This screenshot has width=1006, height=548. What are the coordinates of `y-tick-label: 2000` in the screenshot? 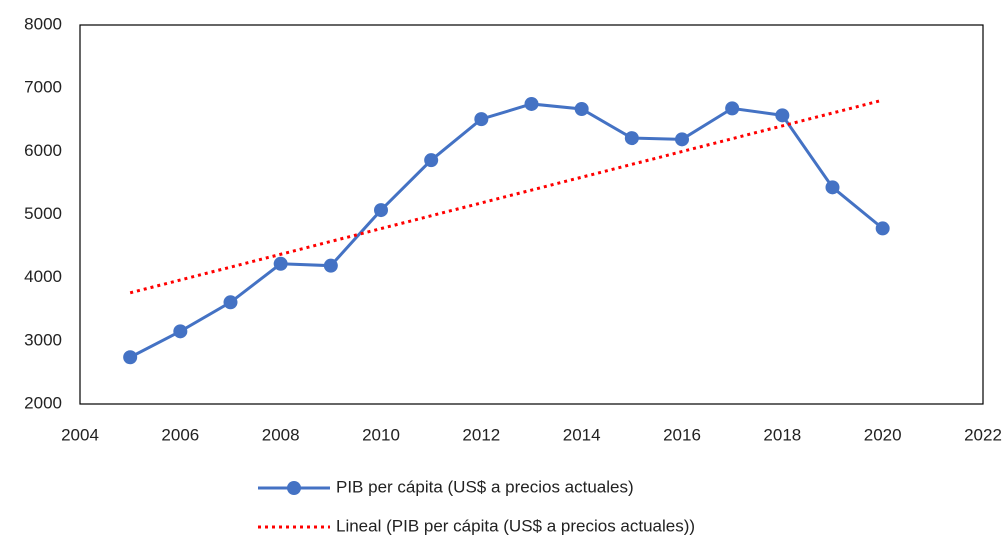 It's located at (43, 402).